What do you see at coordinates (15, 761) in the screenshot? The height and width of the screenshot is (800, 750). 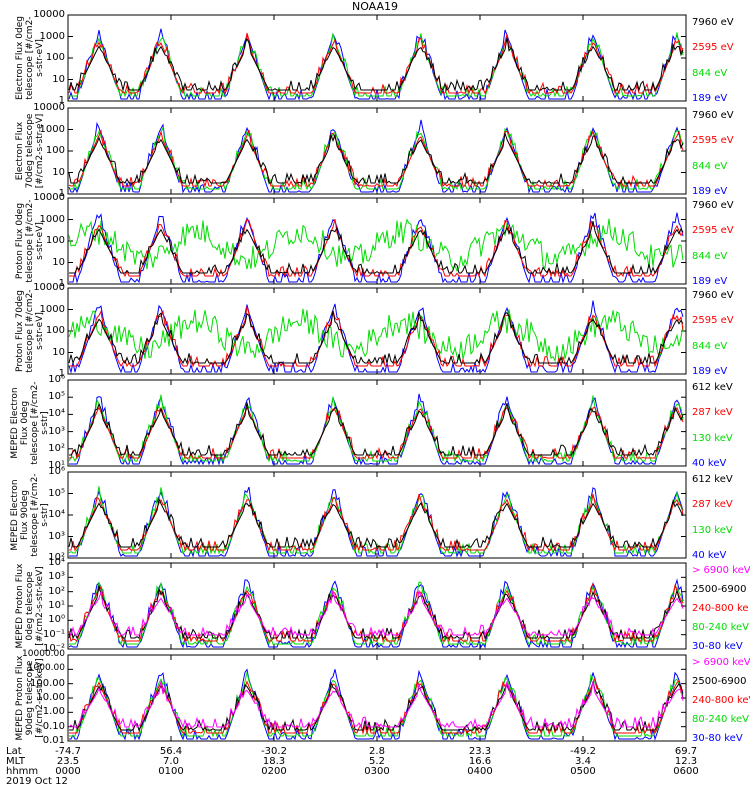 I see `x-row-label: MLT` at bounding box center [15, 761].